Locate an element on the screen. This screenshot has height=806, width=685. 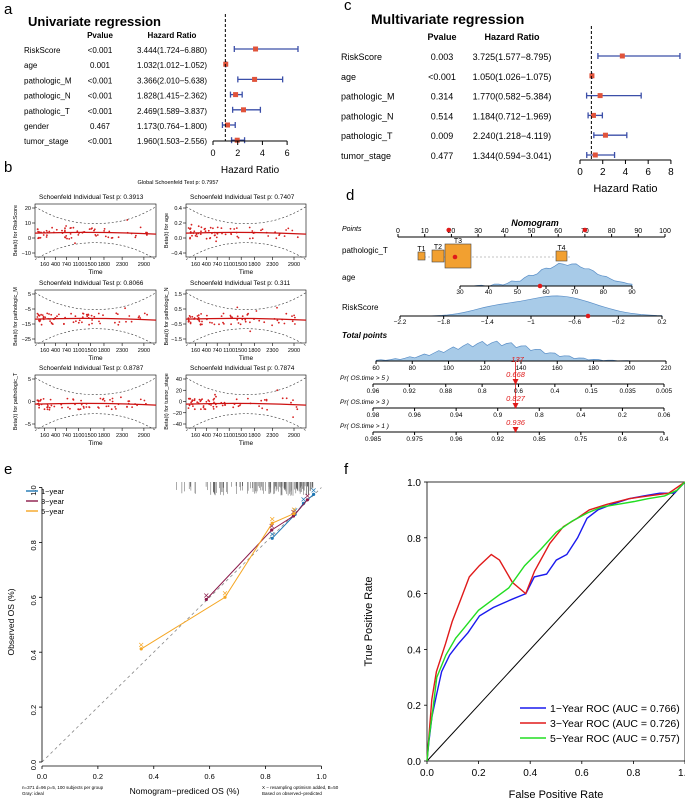
nomogram-t-category: T4 is located at coordinates (561, 248).